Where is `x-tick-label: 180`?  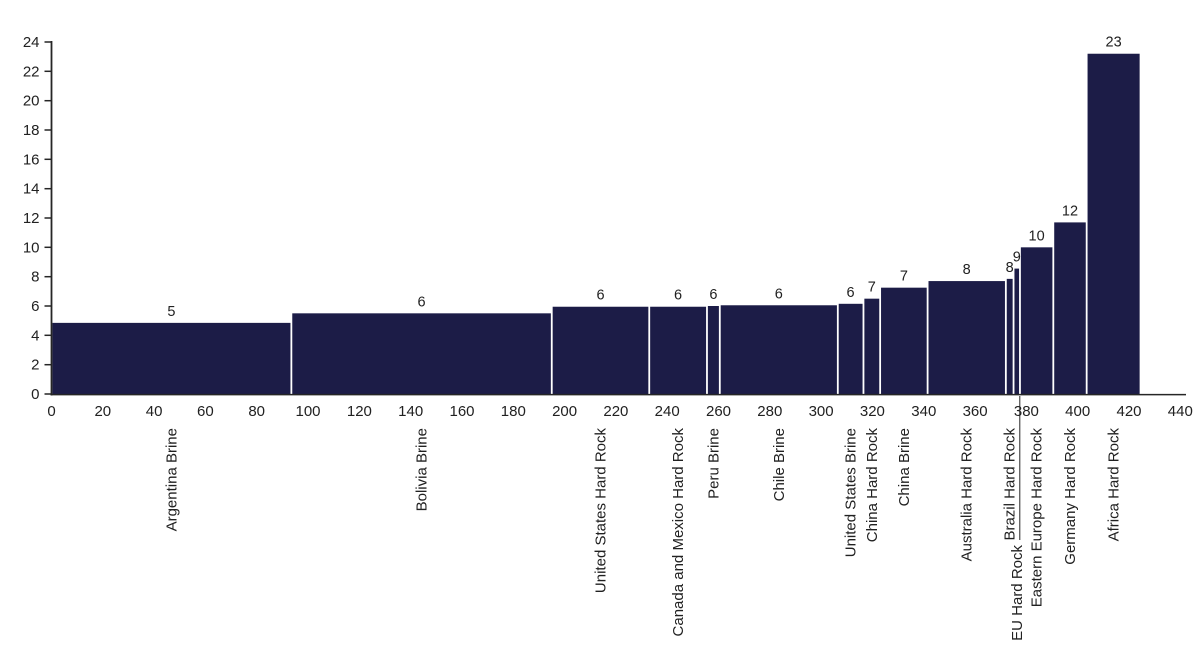
x-tick-label: 180 is located at coordinates (513, 411).